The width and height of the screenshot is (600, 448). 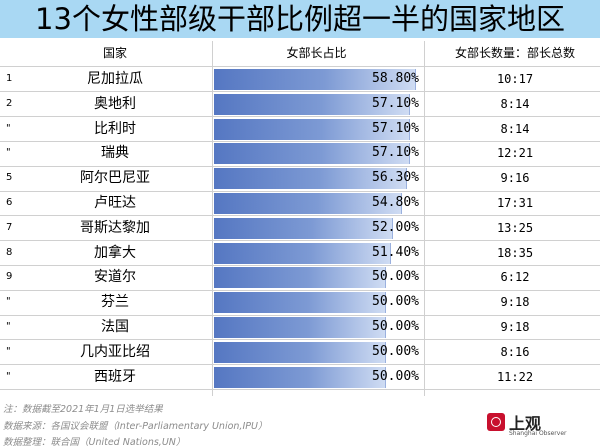 What do you see at coordinates (115, 79) in the screenshot?
I see `country-label: 尼加拉瓜` at bounding box center [115, 79].